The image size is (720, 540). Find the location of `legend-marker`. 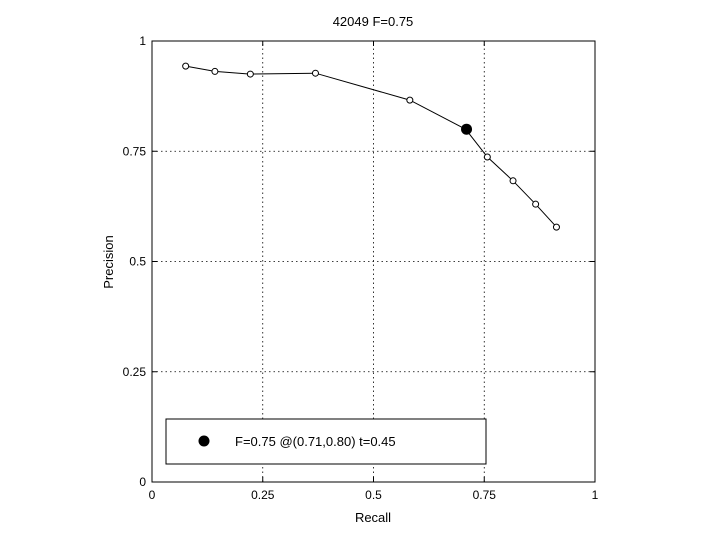

legend-marker is located at coordinates (204, 441).